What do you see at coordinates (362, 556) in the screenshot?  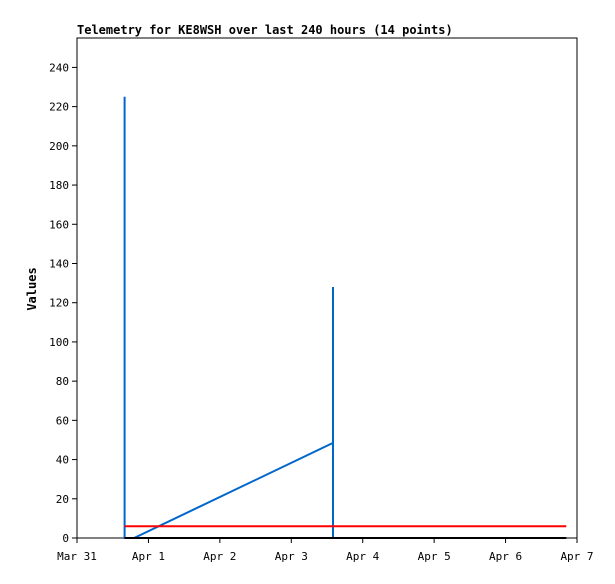 I see `x-tick-label: Apr 4` at bounding box center [362, 556].